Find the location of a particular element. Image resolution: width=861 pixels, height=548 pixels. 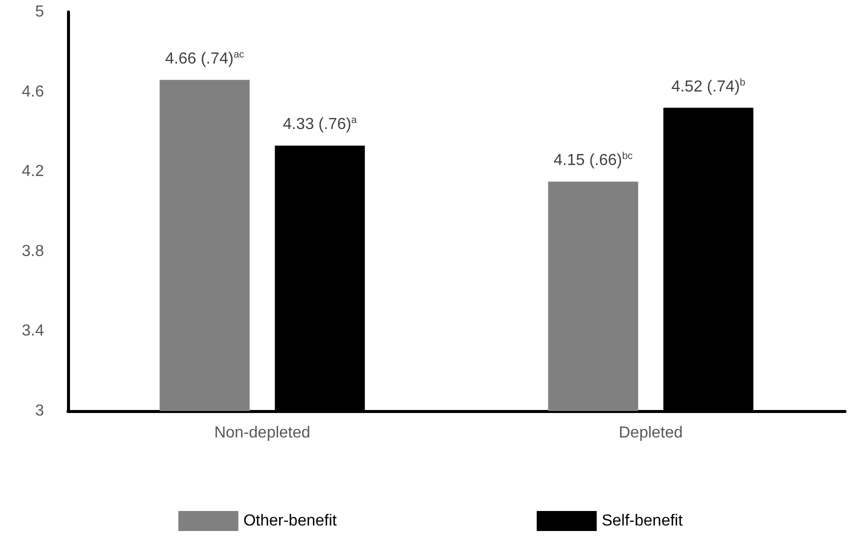

legend-label: Self-benefit is located at coordinates (643, 521).